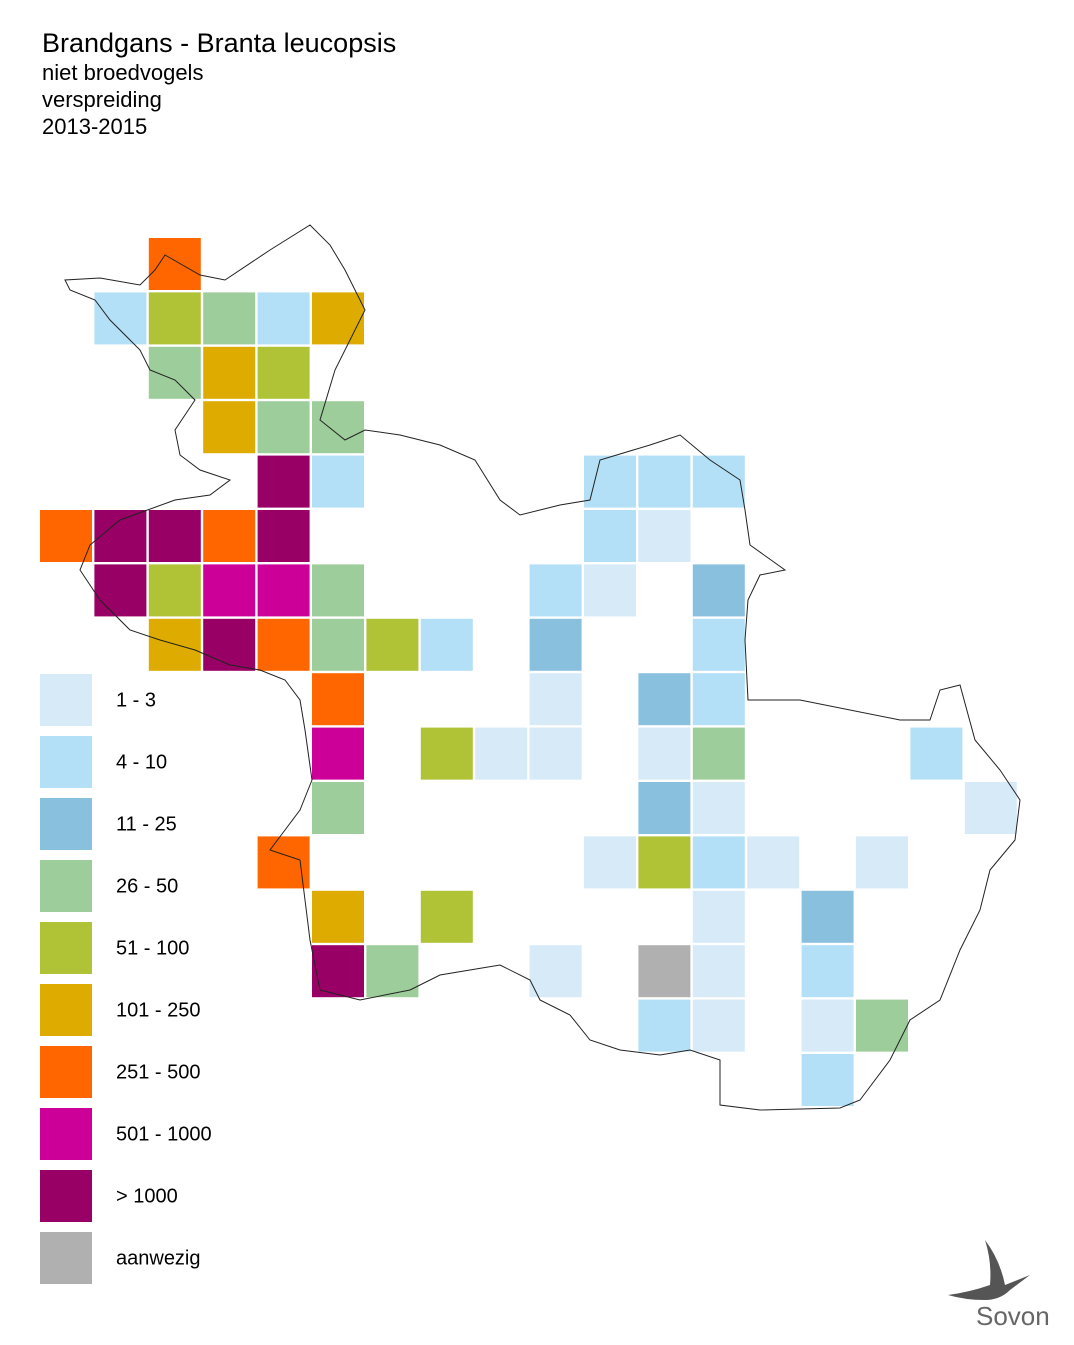 The width and height of the screenshot is (1074, 1345). Describe the element at coordinates (147, 1196) in the screenshot. I see `legend-label: > 1000` at that location.